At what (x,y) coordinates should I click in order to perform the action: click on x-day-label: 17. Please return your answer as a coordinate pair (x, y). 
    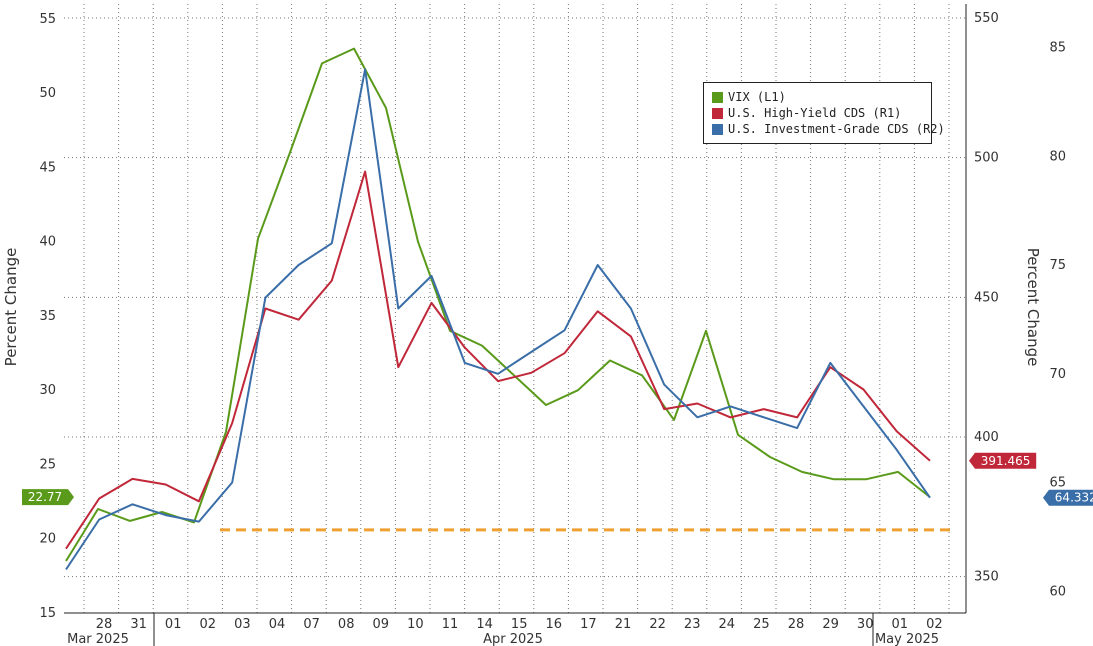
    Looking at the image, I should click on (588, 624).